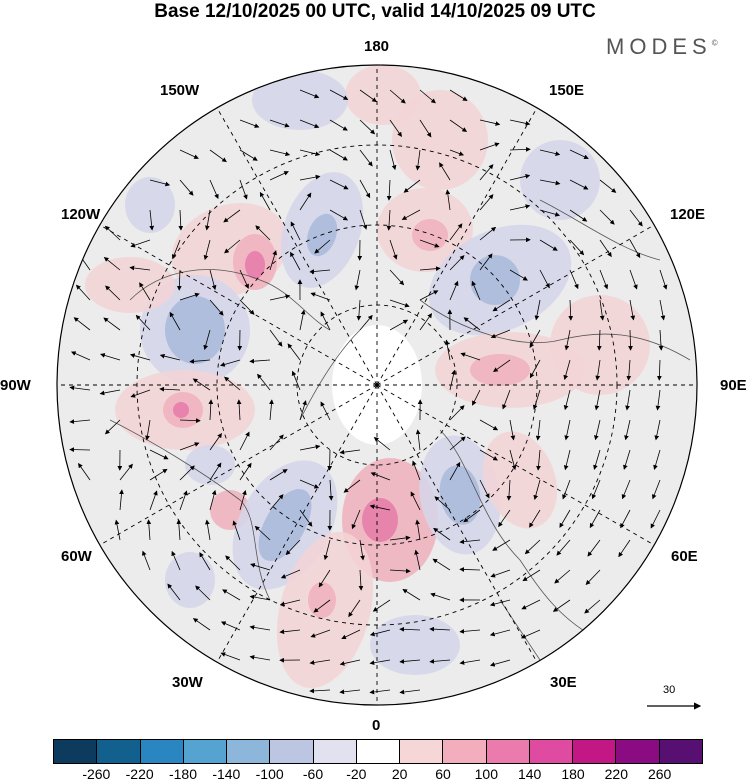 The image size is (750, 783). I want to click on colorbar-tick-label: -100, so click(269, 774).